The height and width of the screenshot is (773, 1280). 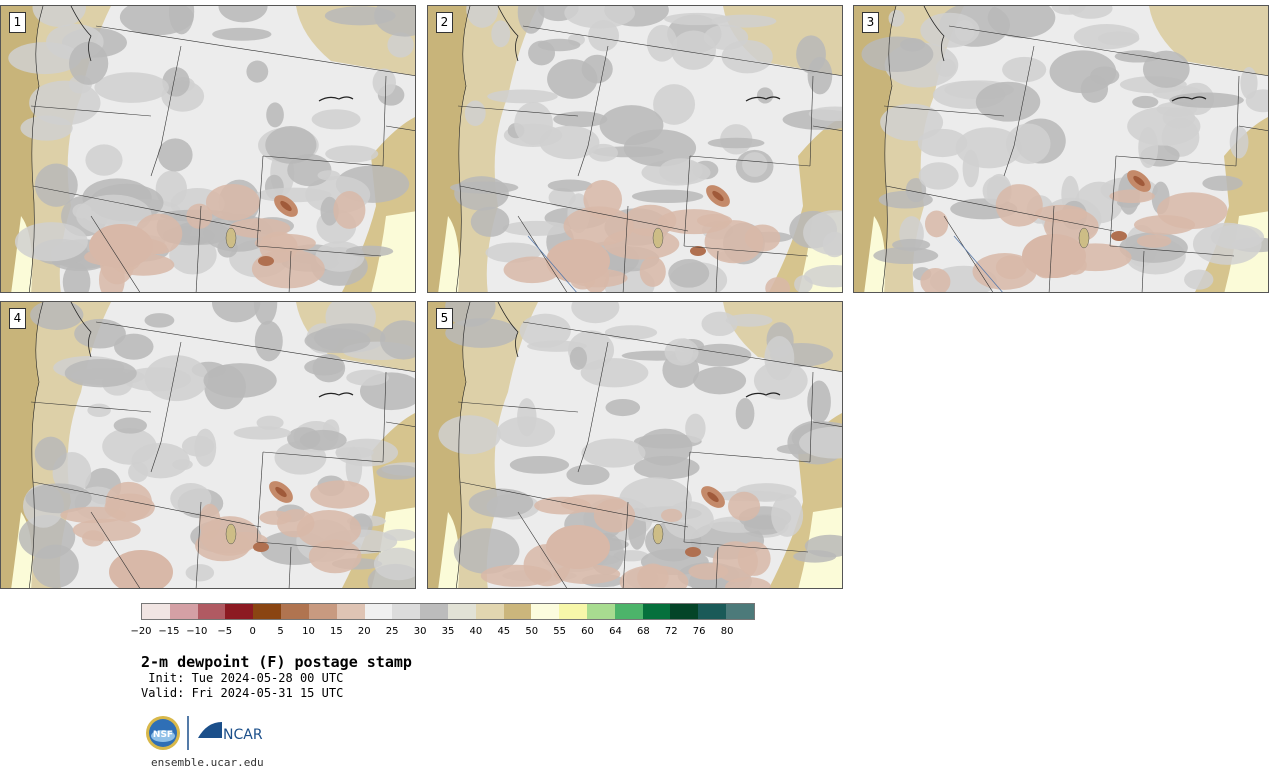 I want to click on stamp-panel-2: 2, so click(x=635, y=149).